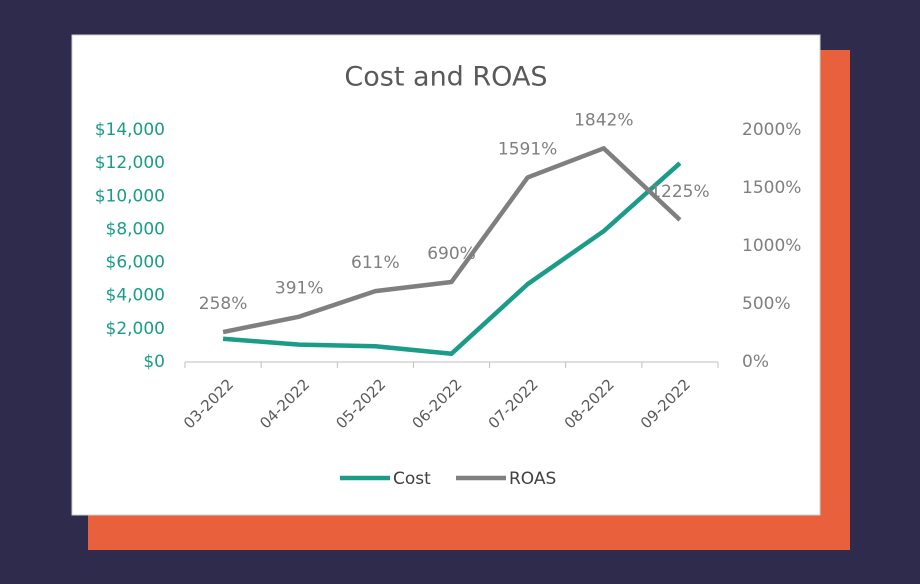 The height and width of the screenshot is (584, 920). I want to click on data-label: 1842%, so click(603, 120).